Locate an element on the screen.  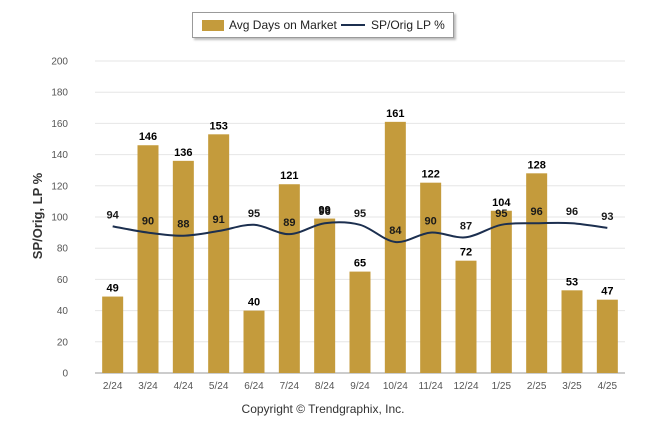
bar-value-label: 65 is located at coordinates (360, 264).